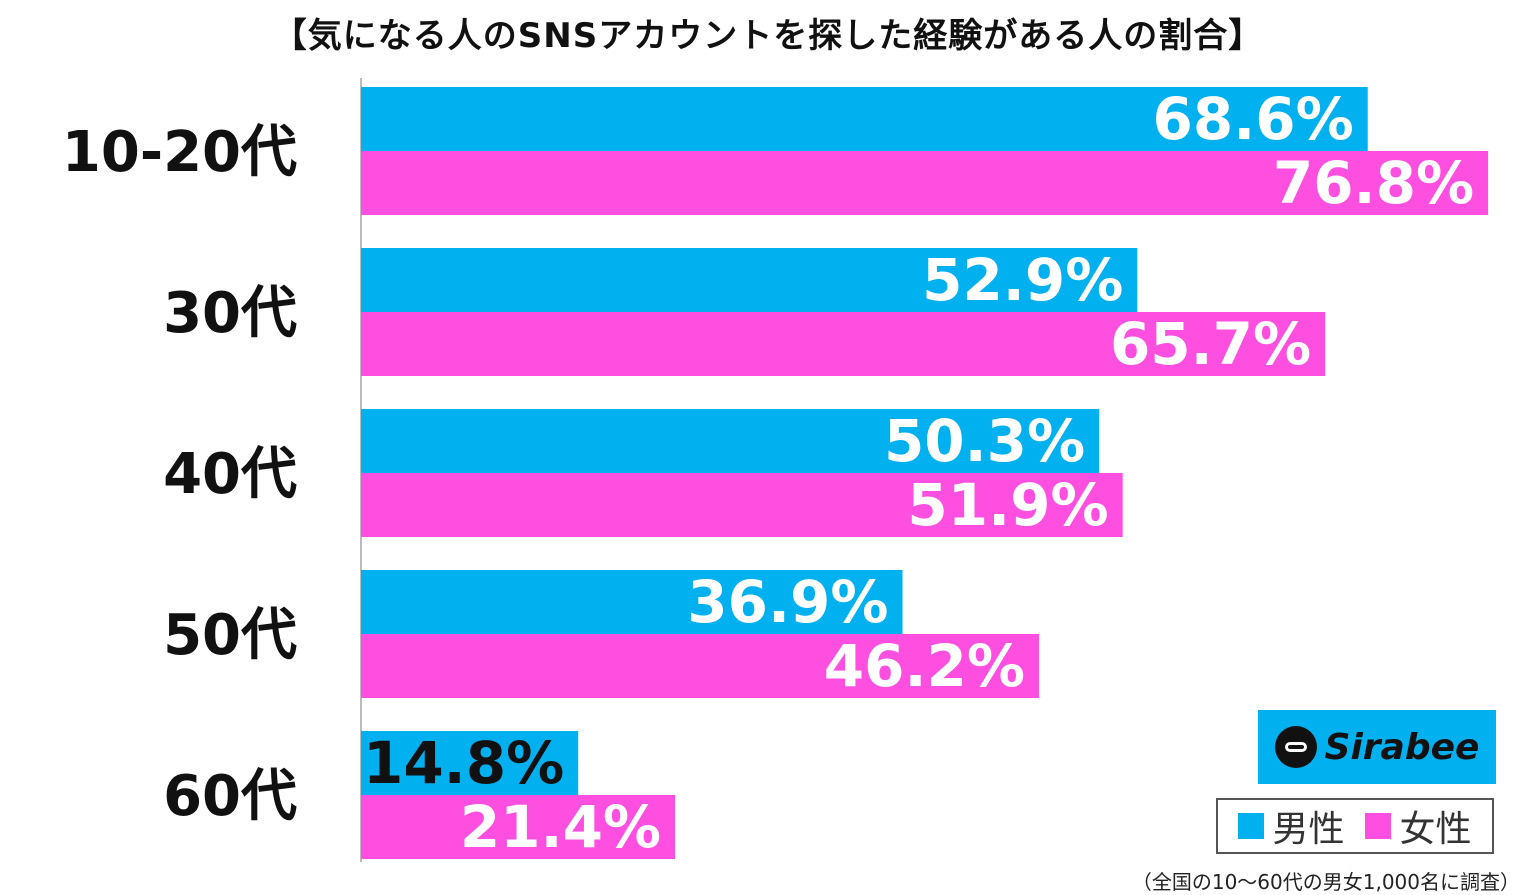 This screenshot has height=895, width=1536. Describe the element at coordinates (230, 635) in the screenshot. I see `category-label: 50代` at that location.